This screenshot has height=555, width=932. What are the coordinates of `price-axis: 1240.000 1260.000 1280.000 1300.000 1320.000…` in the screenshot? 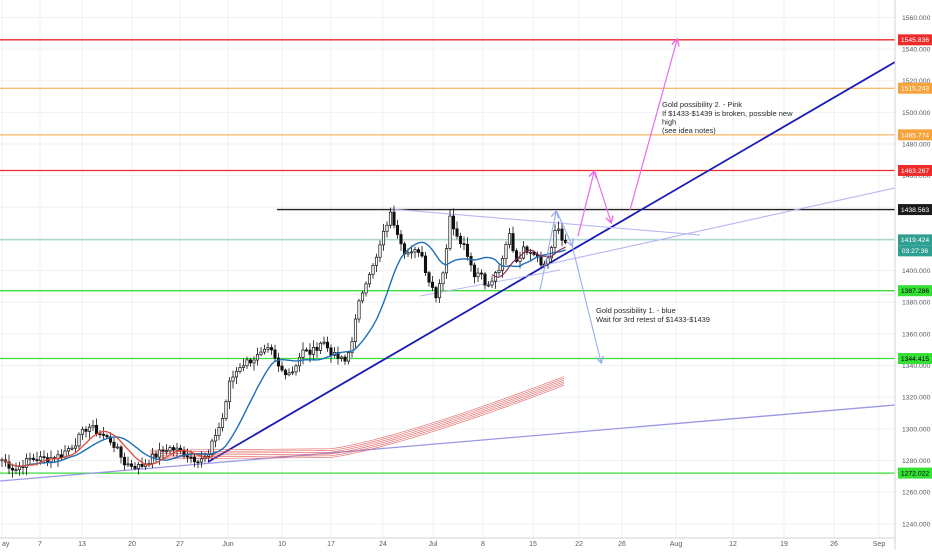 It's located at (913, 275).